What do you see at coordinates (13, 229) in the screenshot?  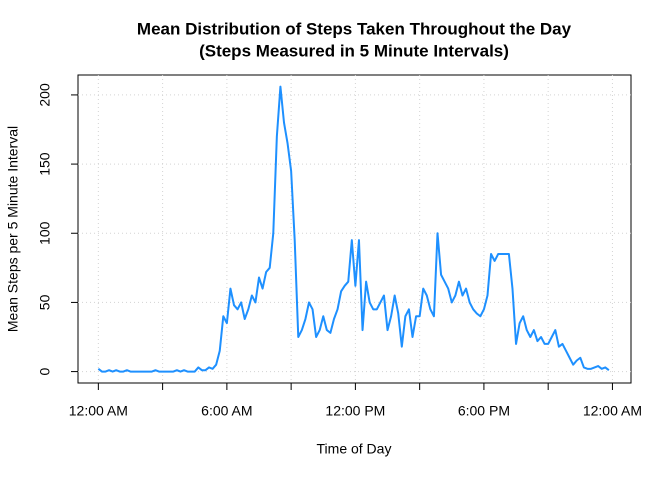 I see `y-axis-label: Mean Steps per 5 Minute Interval` at bounding box center [13, 229].